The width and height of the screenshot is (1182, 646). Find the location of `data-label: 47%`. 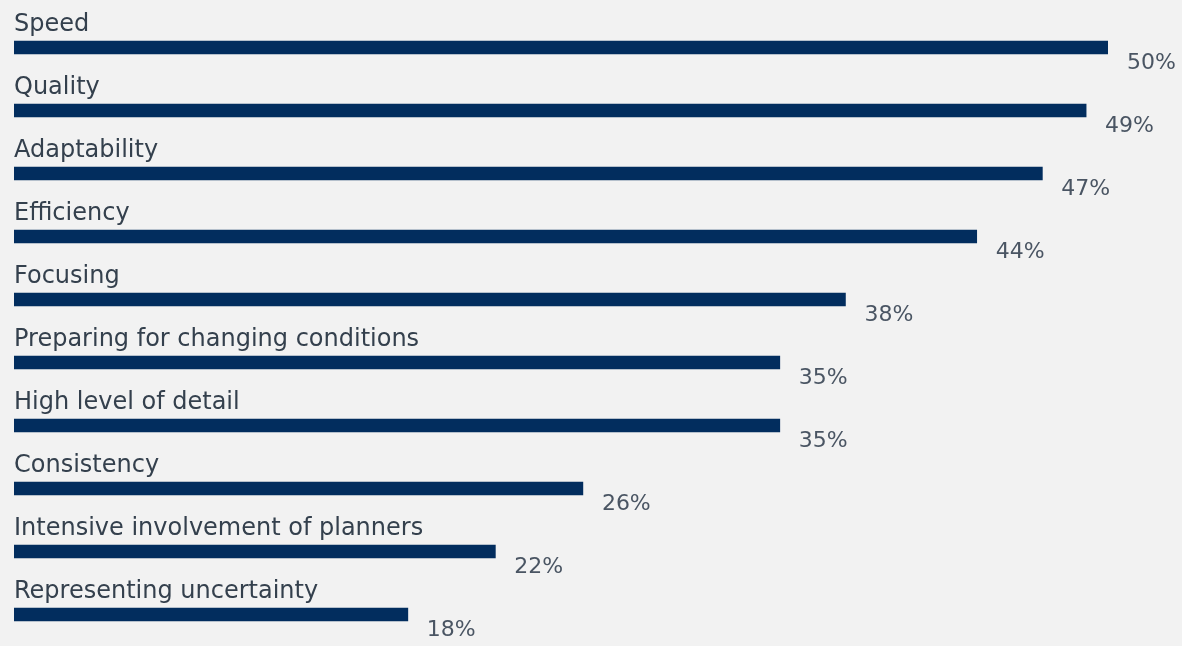

data-label: 47% is located at coordinates (1086, 187).